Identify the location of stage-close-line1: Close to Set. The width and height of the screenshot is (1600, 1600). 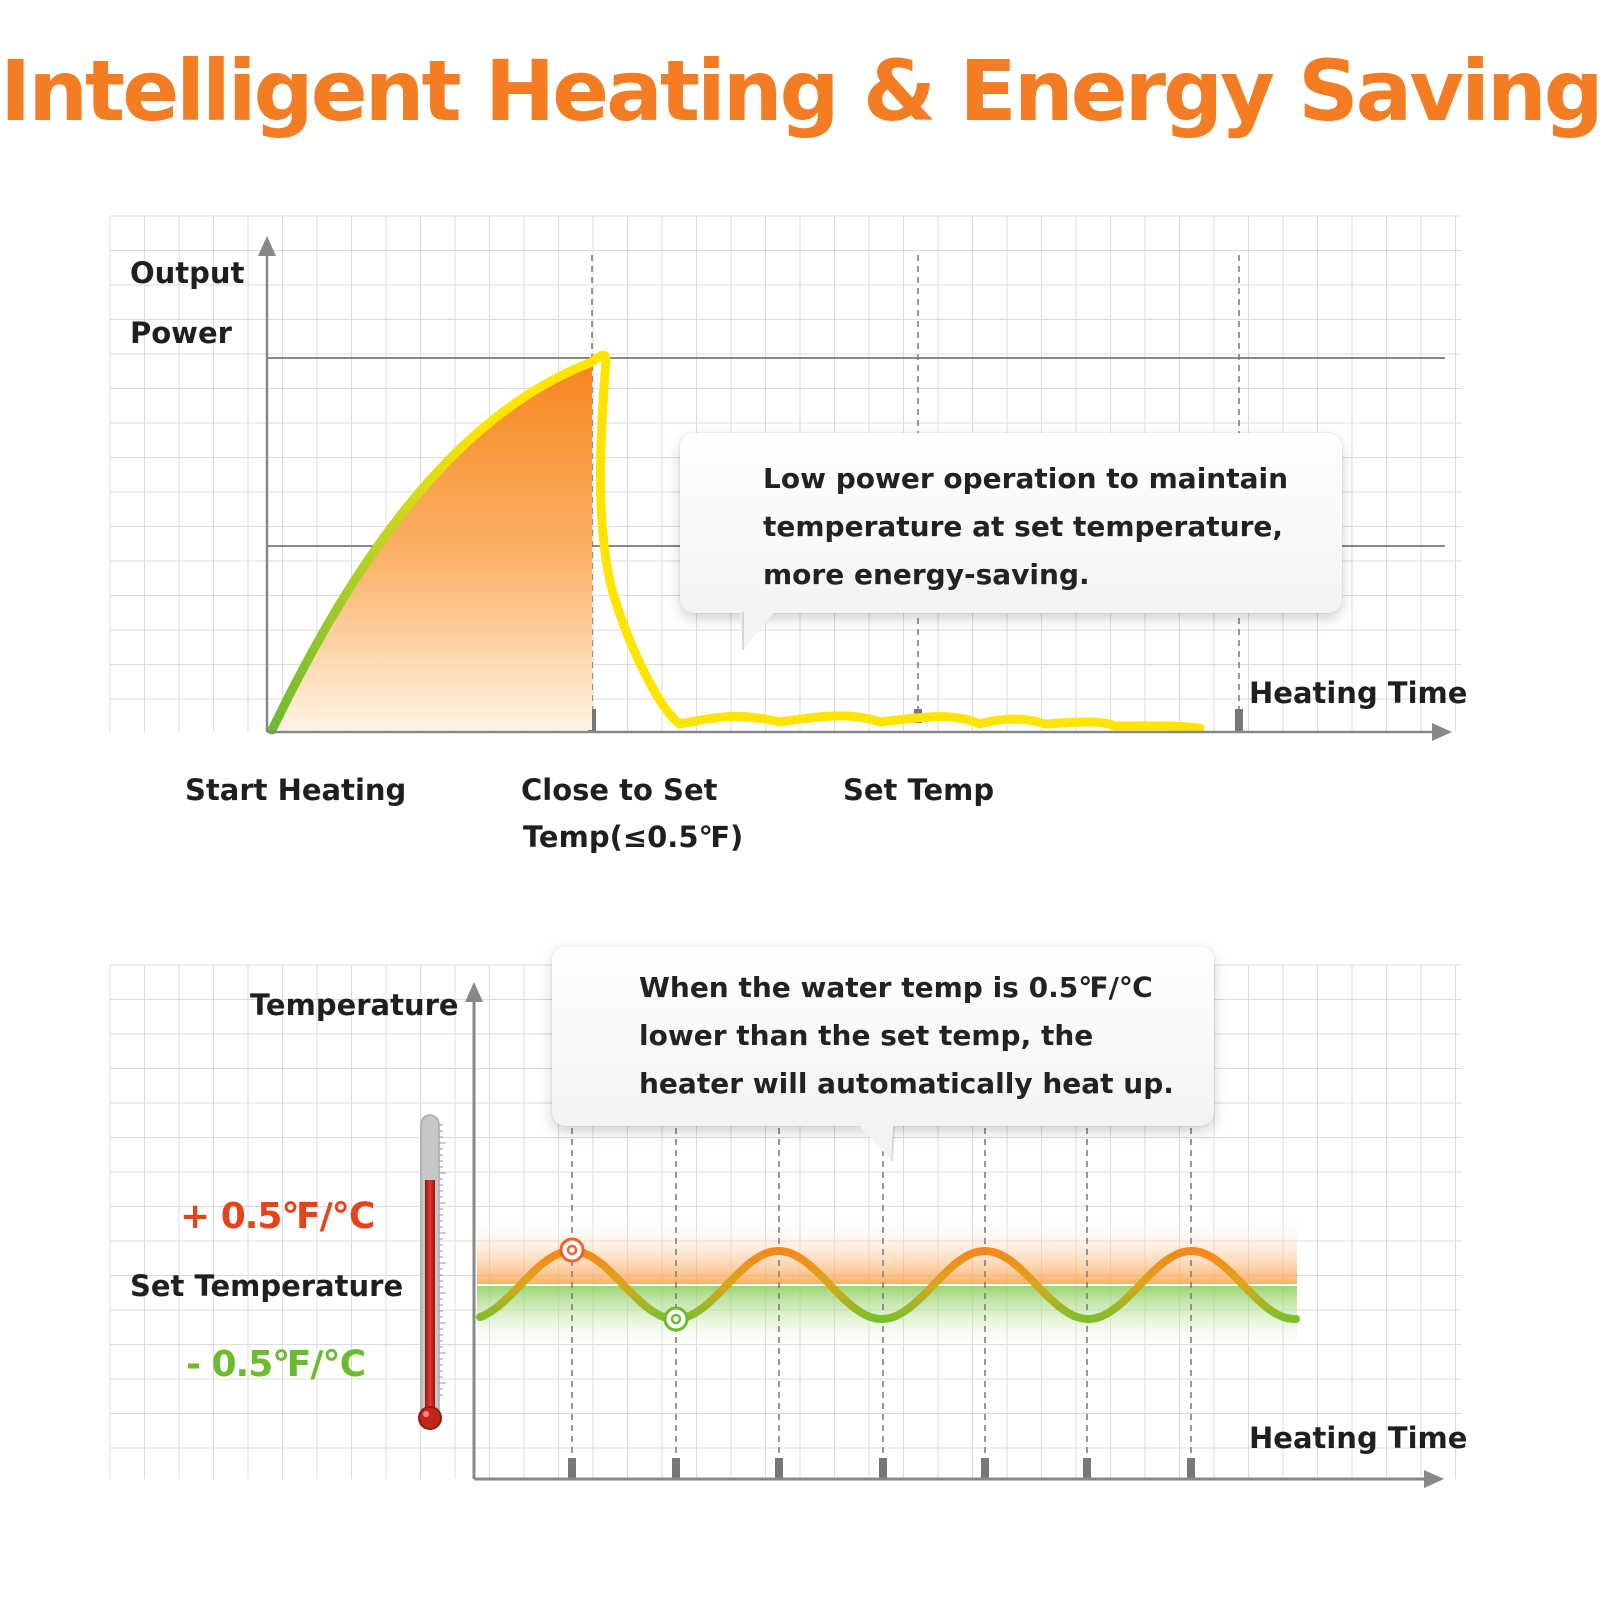
(619, 790).